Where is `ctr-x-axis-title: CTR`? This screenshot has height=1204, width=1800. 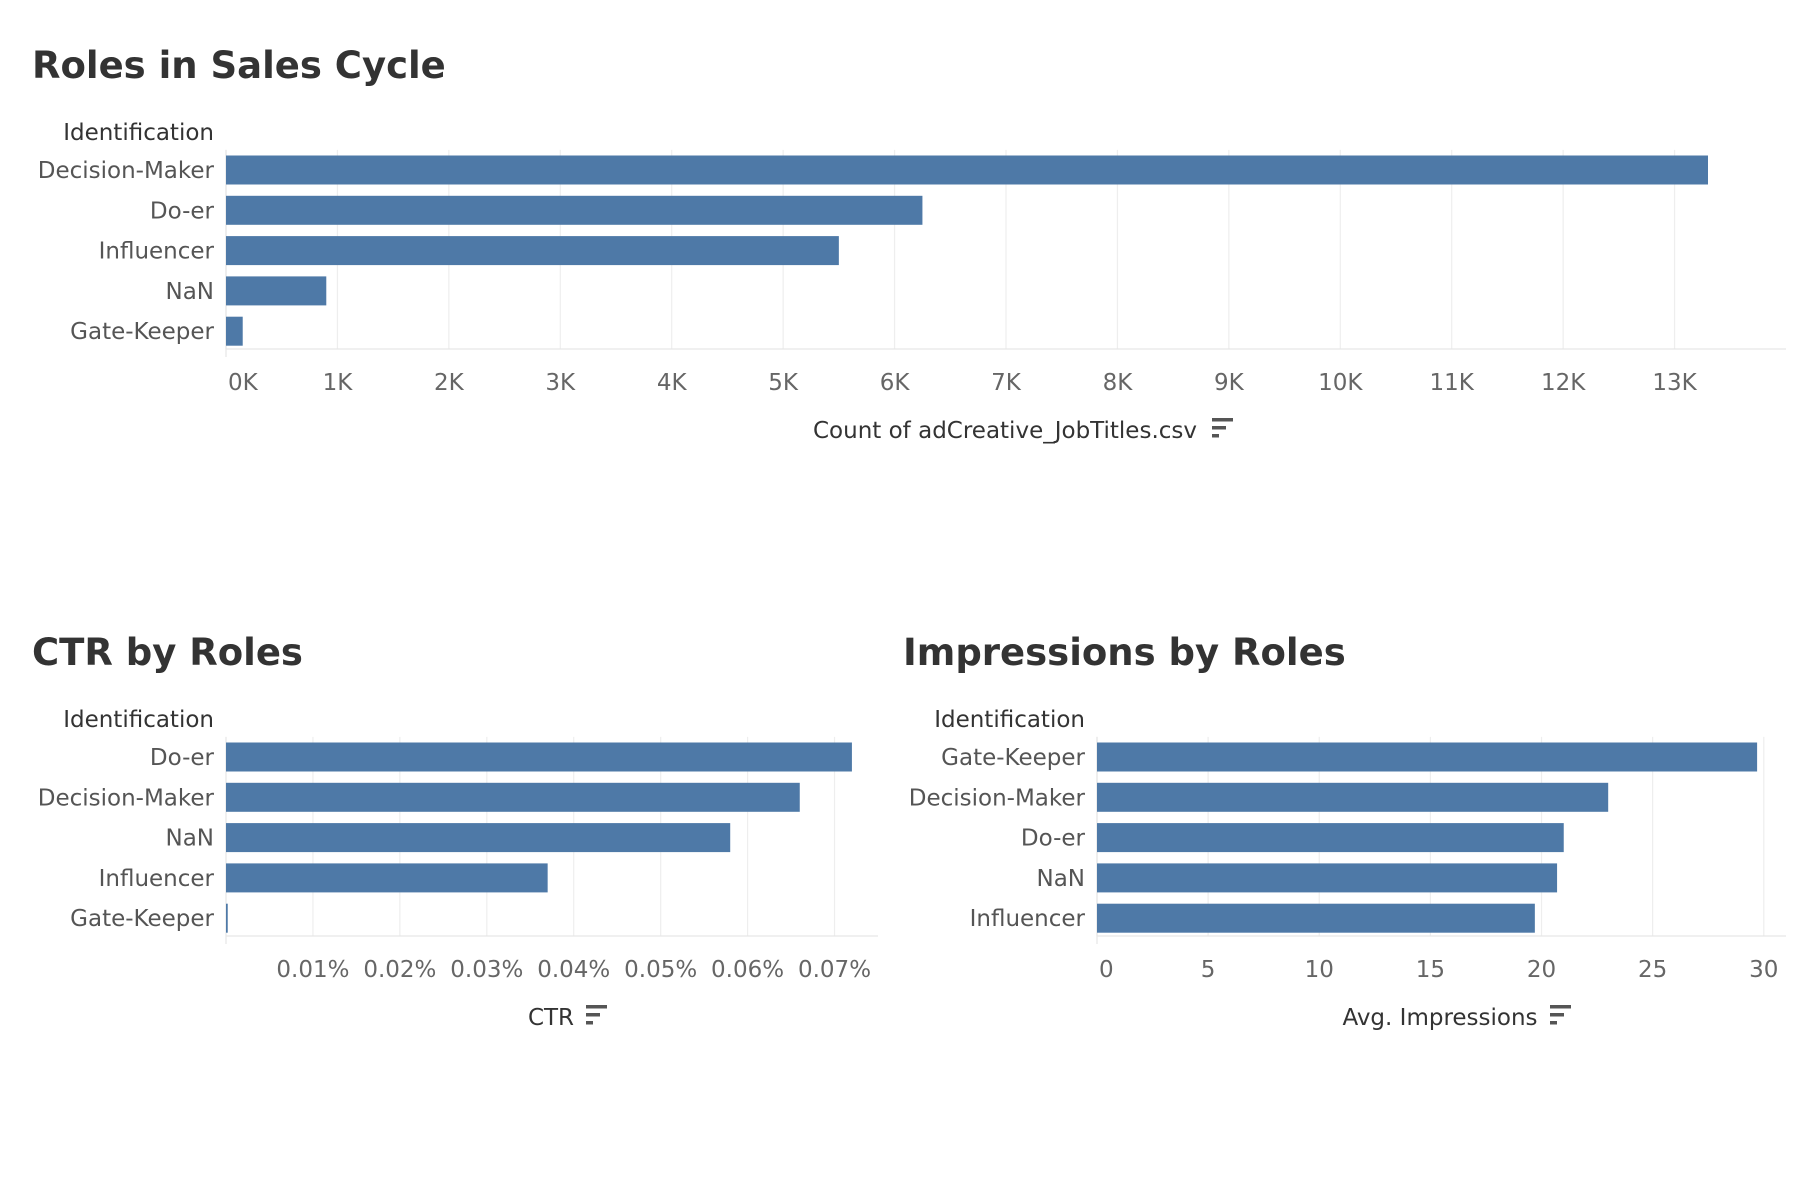
ctr-x-axis-title: CTR is located at coordinates (551, 1018).